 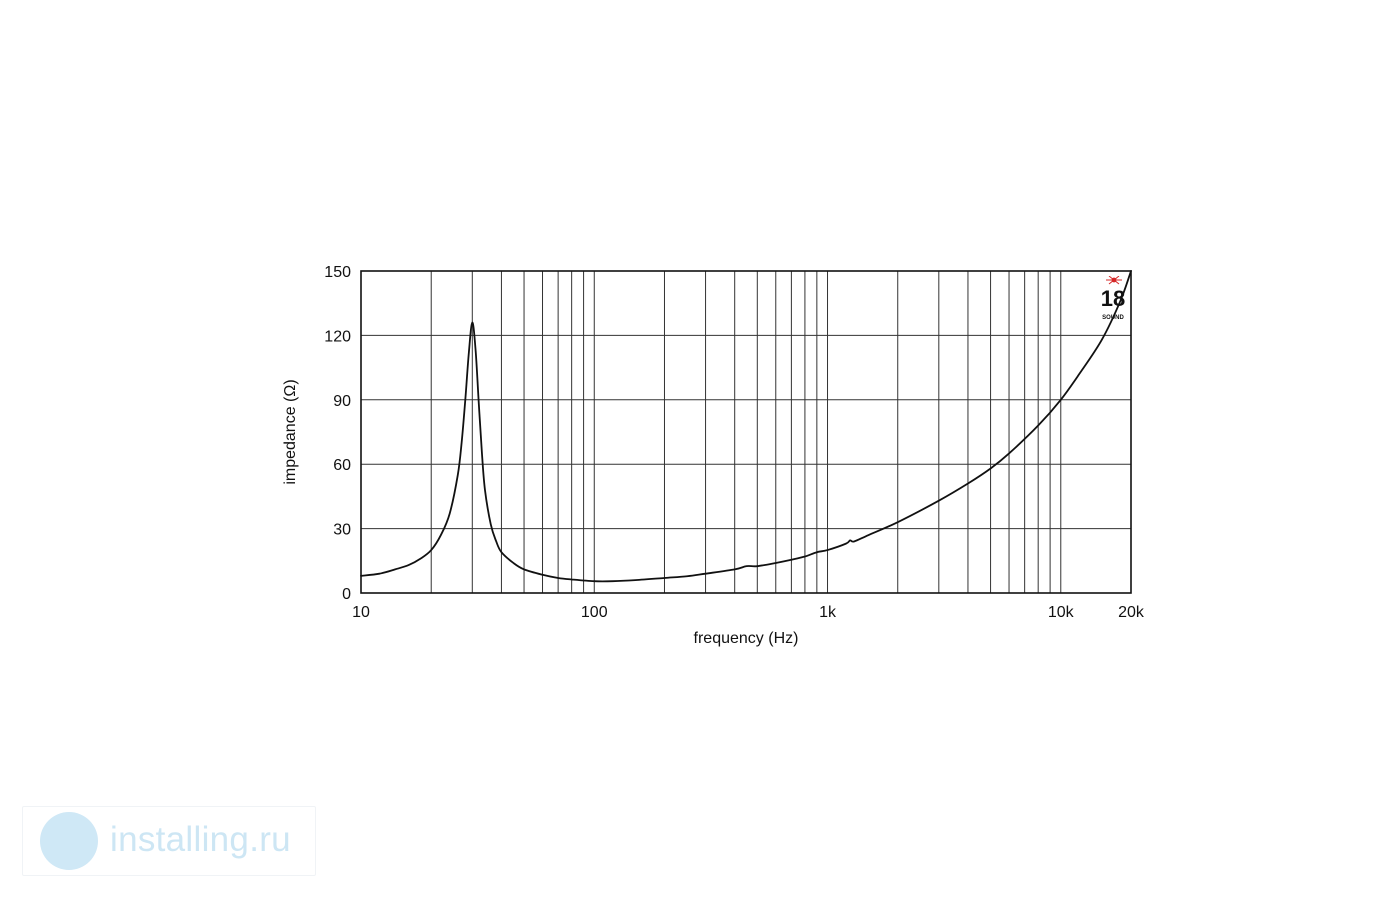 What do you see at coordinates (290, 431) in the screenshot?
I see `y-axis-title: impedance (Ω)` at bounding box center [290, 431].